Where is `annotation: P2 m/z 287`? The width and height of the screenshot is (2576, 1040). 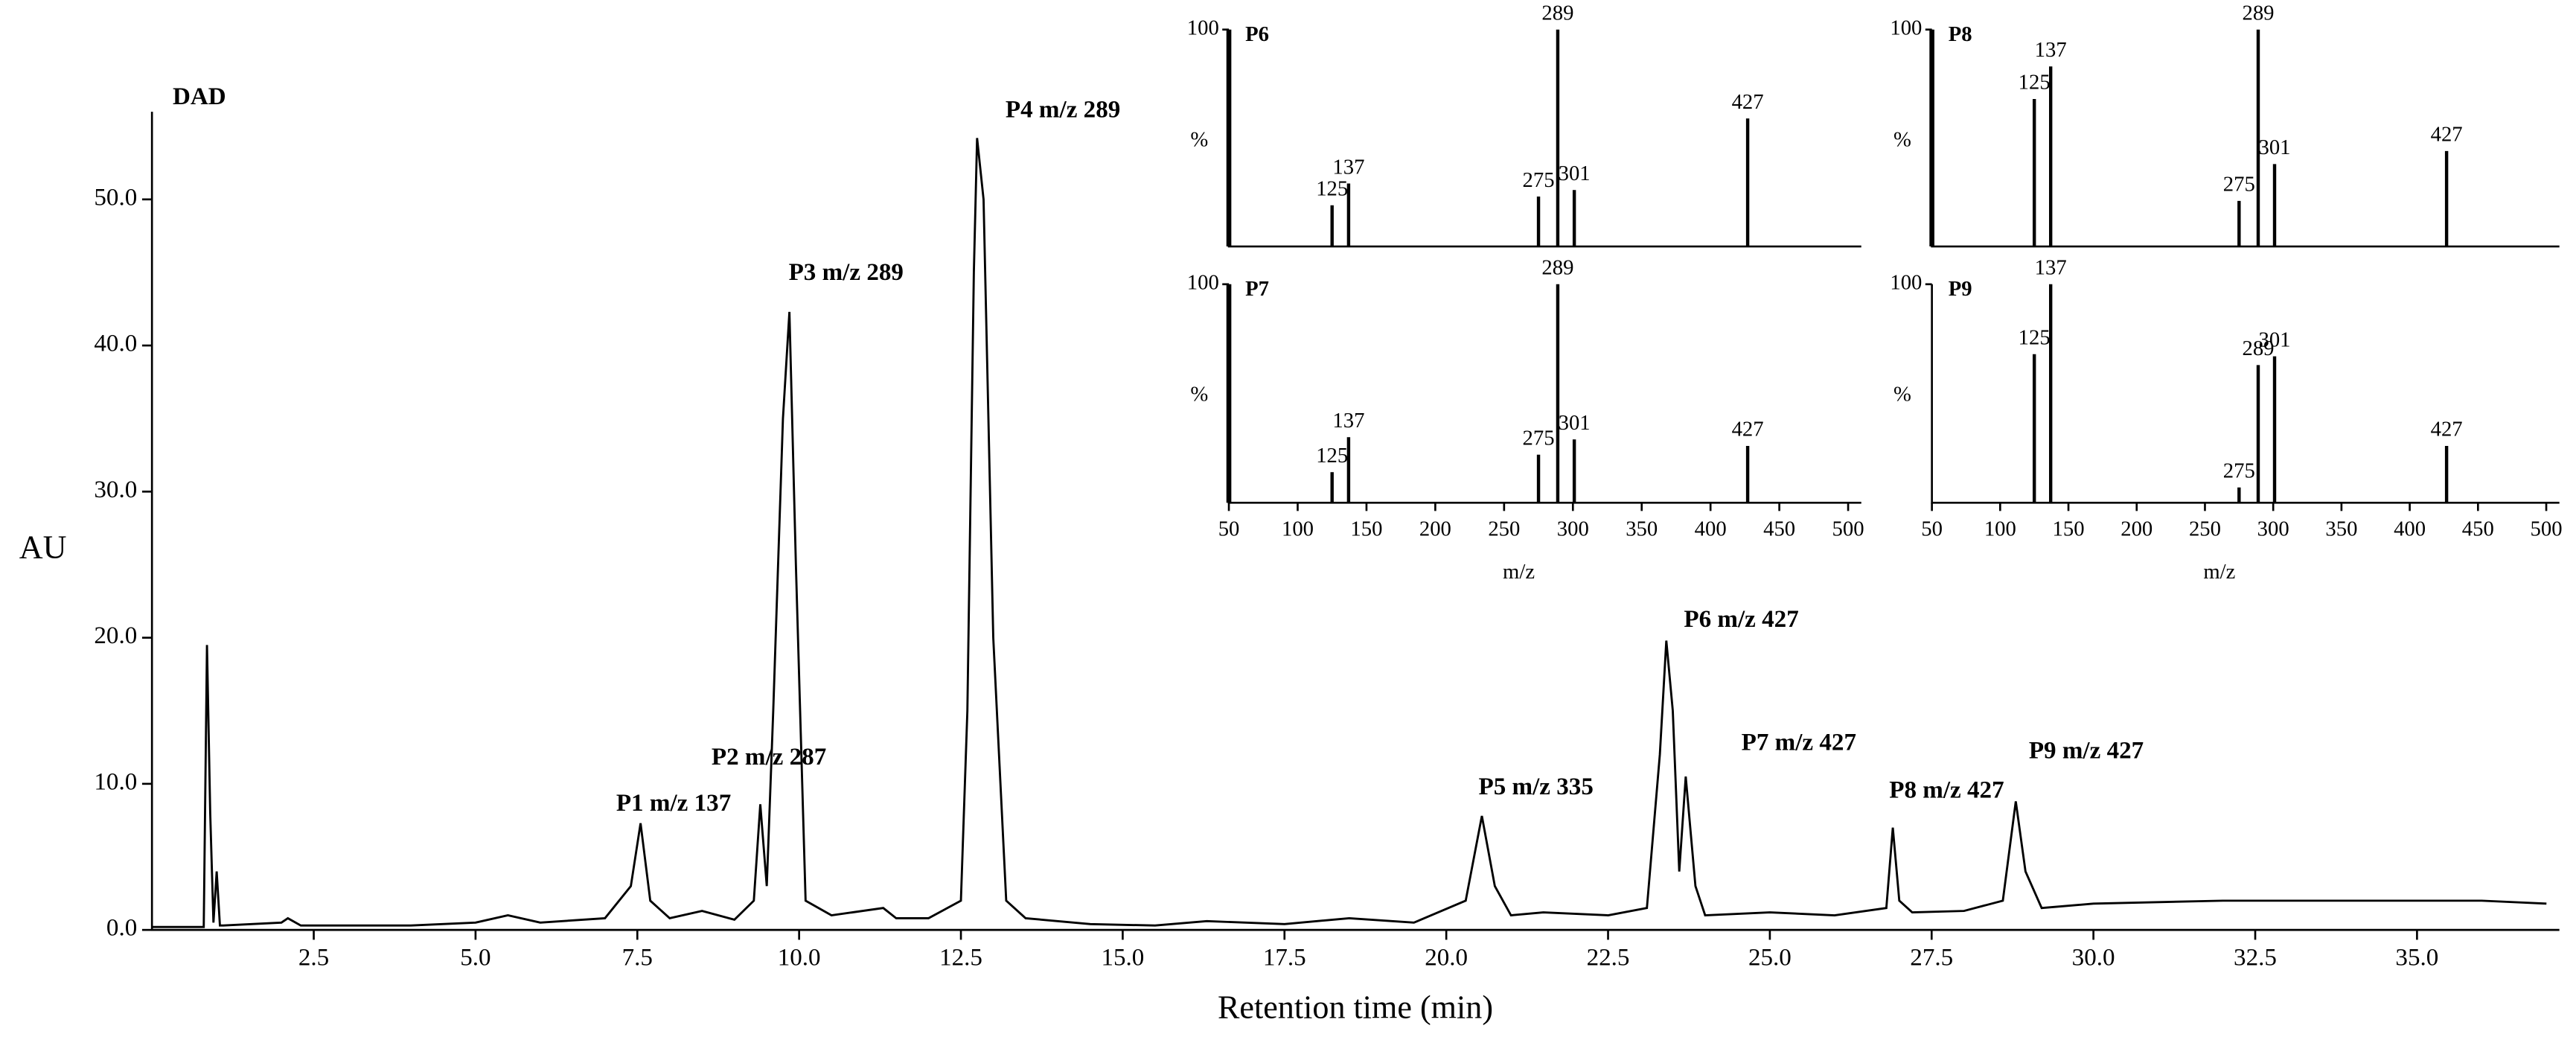
annotation: P2 m/z 287 is located at coordinates (769, 757).